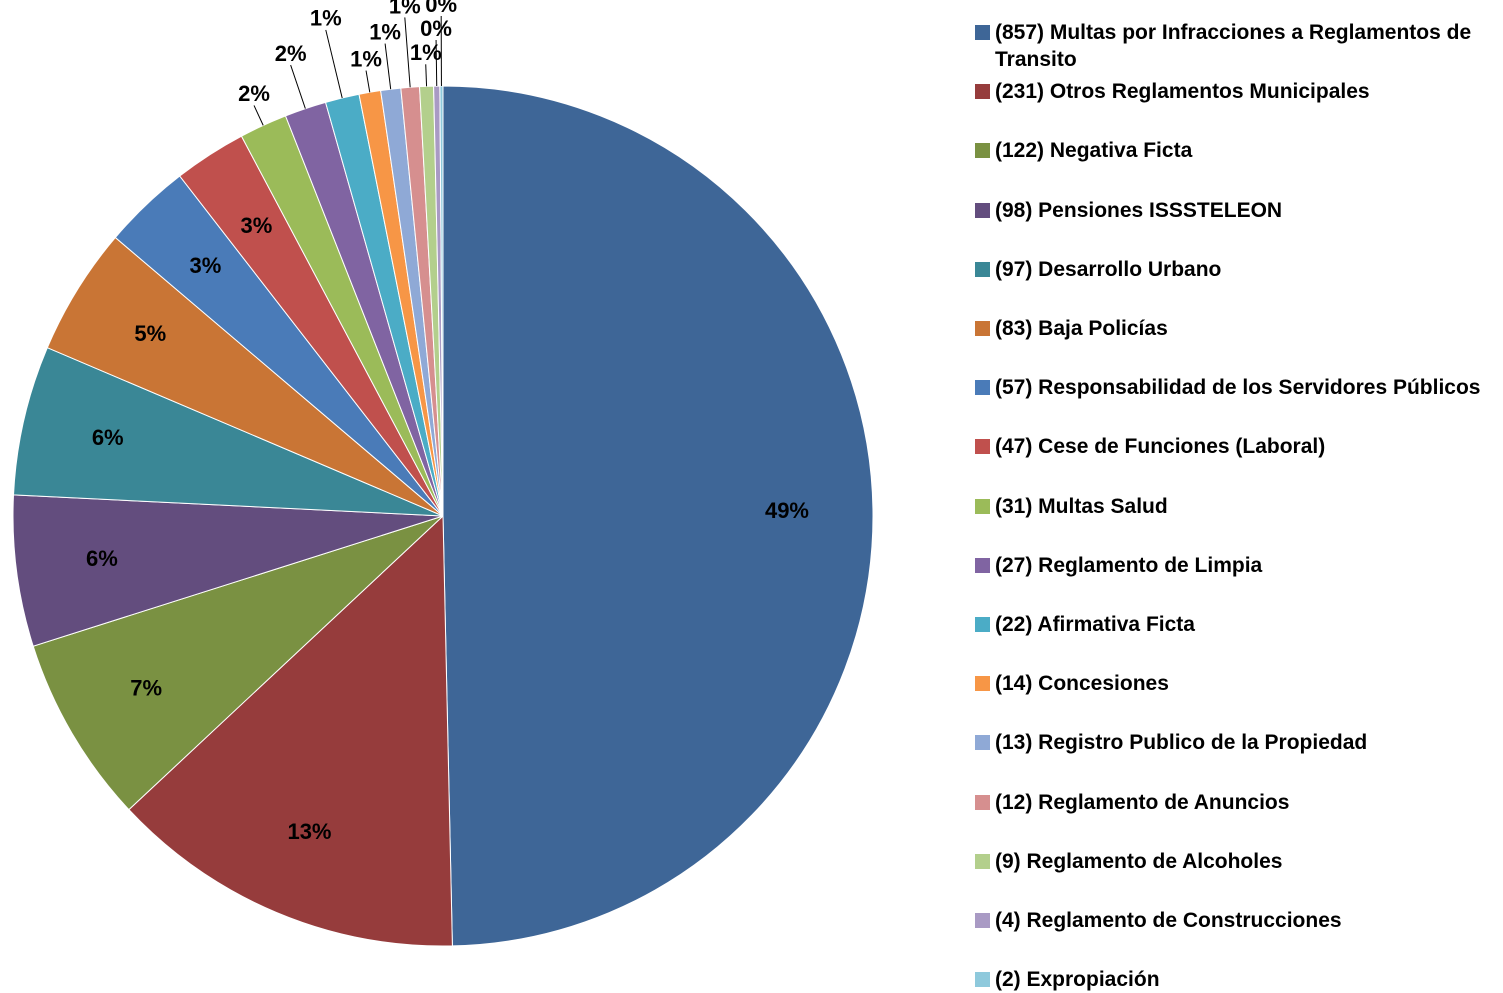  Describe the element at coordinates (1139, 210) in the screenshot. I see `legend-label: (98) Pensiones ISSSTELEON` at that location.